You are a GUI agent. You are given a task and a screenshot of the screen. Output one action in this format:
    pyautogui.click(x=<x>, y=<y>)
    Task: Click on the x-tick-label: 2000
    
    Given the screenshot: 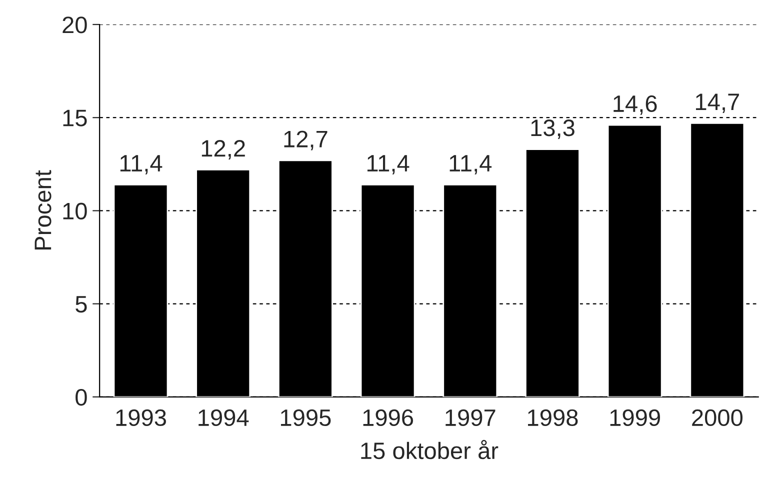 What is the action you would take?
    pyautogui.click(x=717, y=417)
    